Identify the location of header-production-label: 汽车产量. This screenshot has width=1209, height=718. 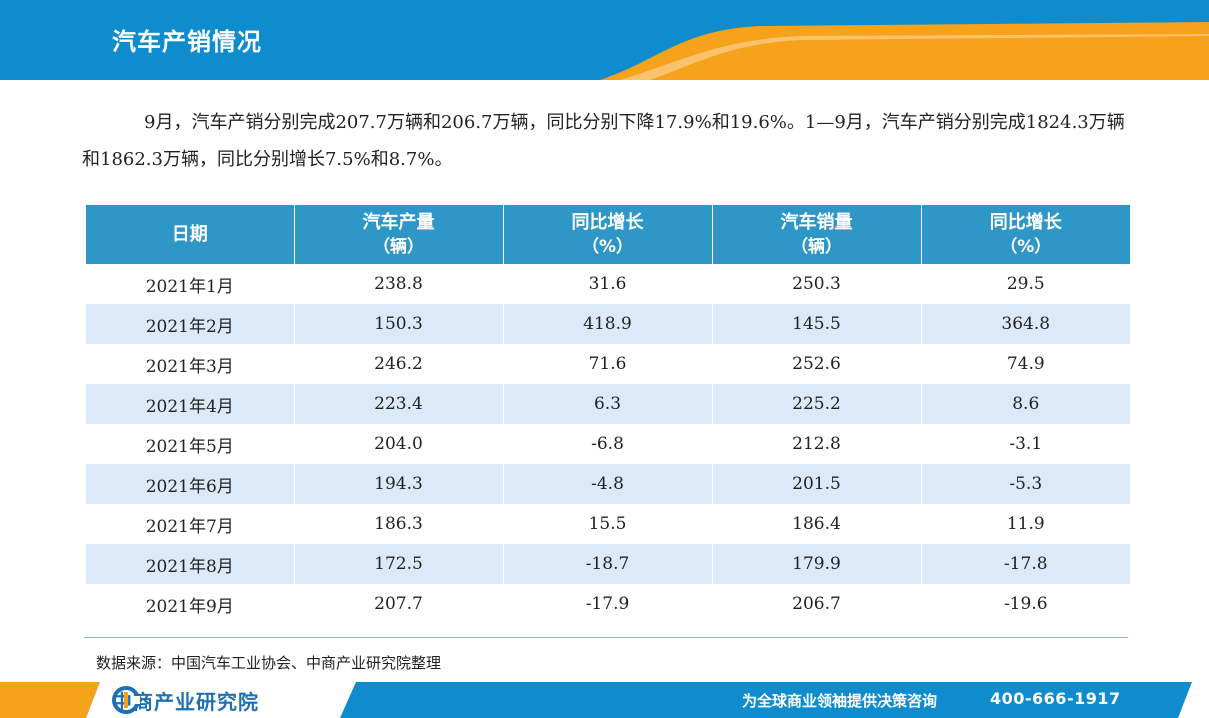
(398, 222).